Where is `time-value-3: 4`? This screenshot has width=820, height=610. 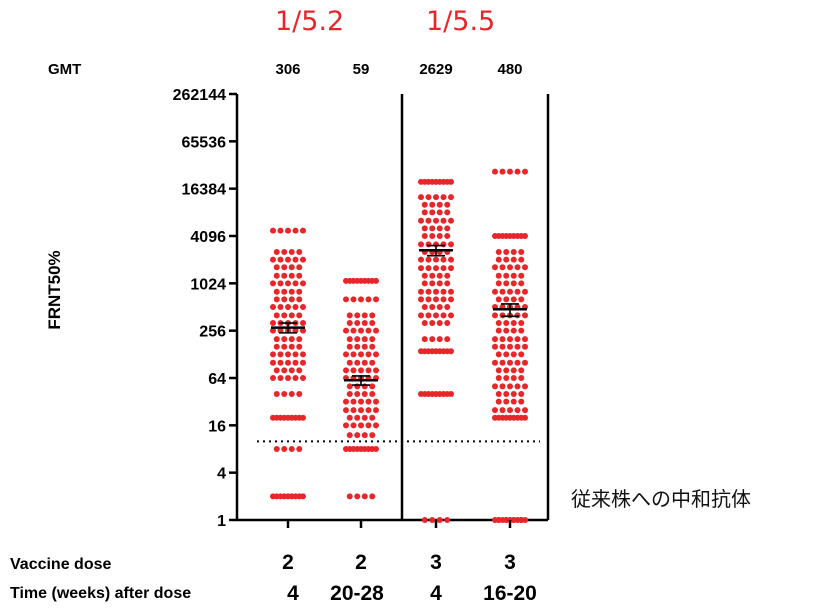
time-value-3: 4 is located at coordinates (436, 593).